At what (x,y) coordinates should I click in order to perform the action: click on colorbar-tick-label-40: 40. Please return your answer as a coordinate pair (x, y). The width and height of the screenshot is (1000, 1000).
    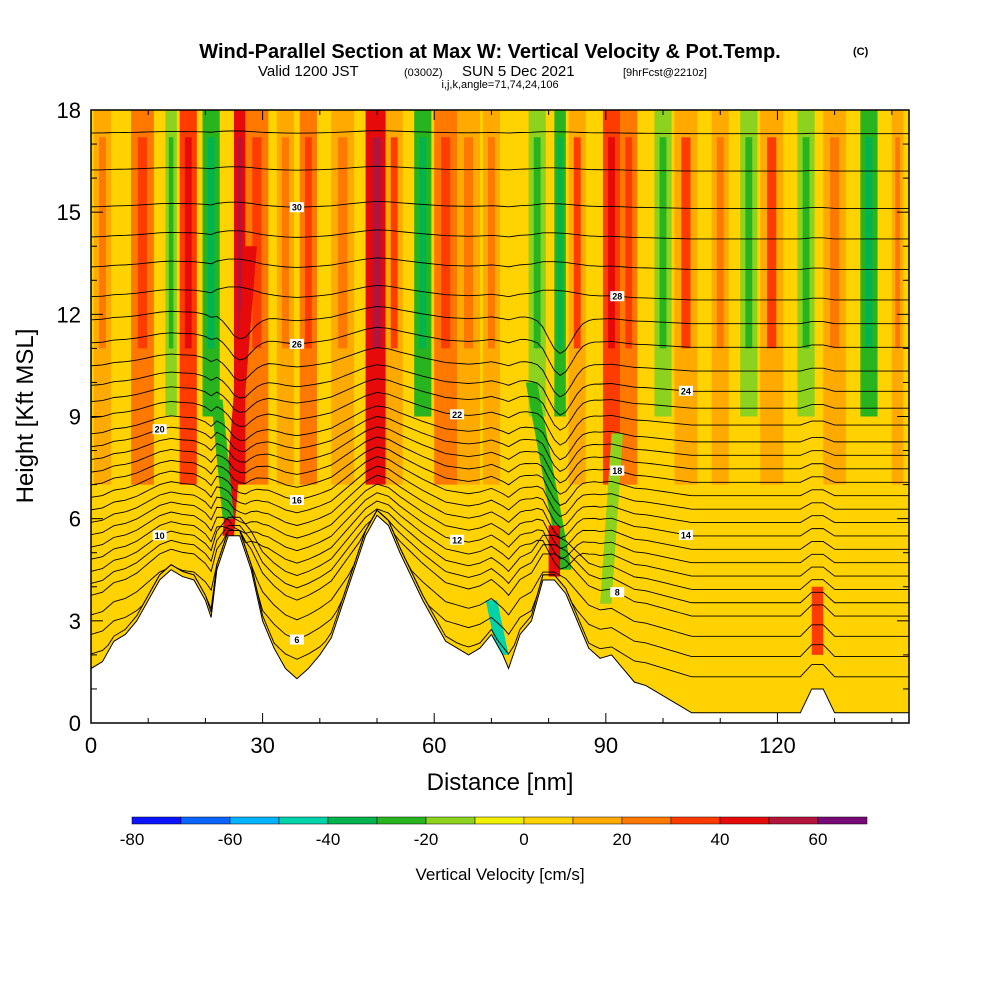
    Looking at the image, I should click on (720, 839).